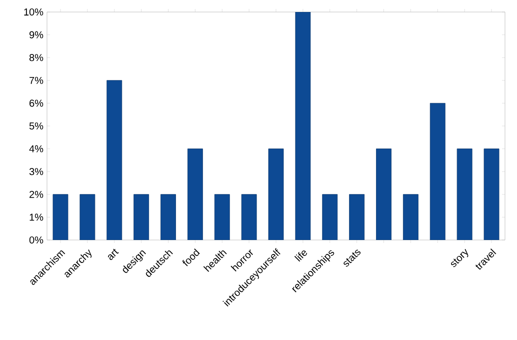 The width and height of the screenshot is (517, 340). I want to click on y-tick-label: 2%, so click(37, 194).